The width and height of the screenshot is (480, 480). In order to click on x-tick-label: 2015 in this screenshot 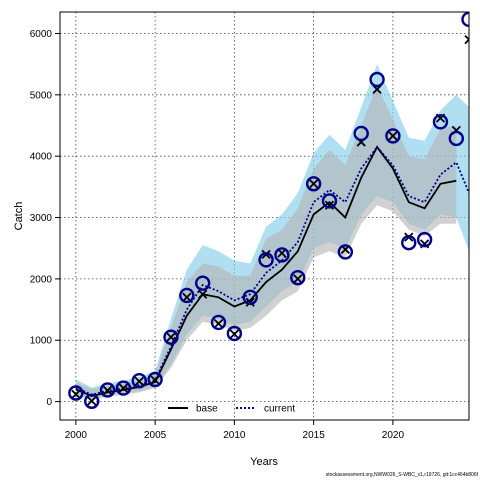, I will do `click(314, 435)`.